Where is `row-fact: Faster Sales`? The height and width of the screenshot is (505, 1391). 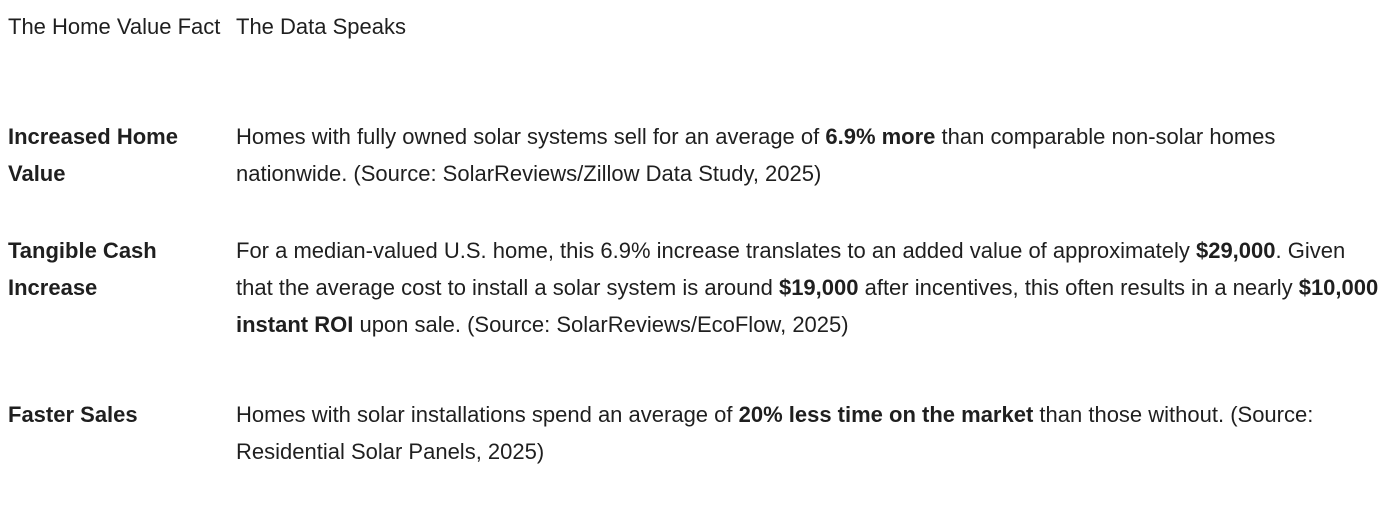
row-fact: Faster Sales is located at coordinates (73, 414).